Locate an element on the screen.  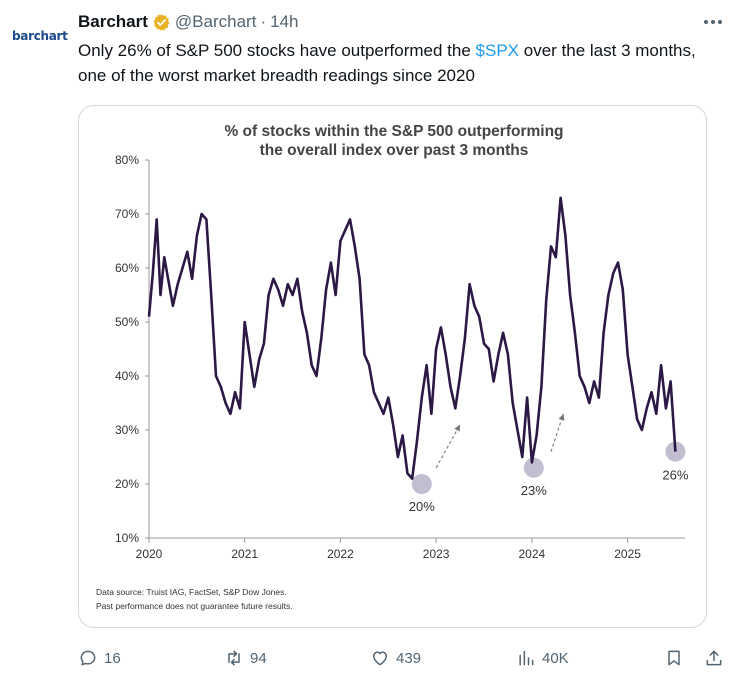
y-tick-label: 80% is located at coordinates (127, 160).